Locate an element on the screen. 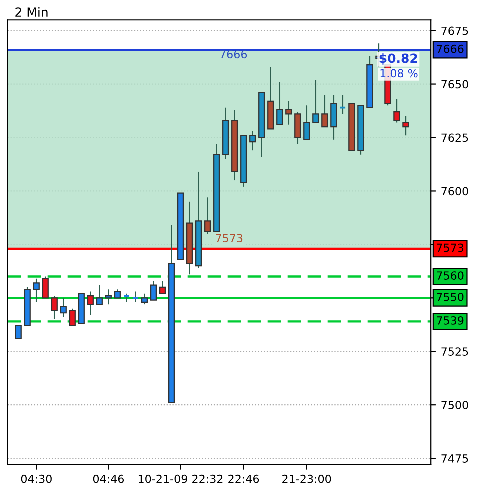 The image size is (491, 491). ref-line-label: 7573 is located at coordinates (450, 248).